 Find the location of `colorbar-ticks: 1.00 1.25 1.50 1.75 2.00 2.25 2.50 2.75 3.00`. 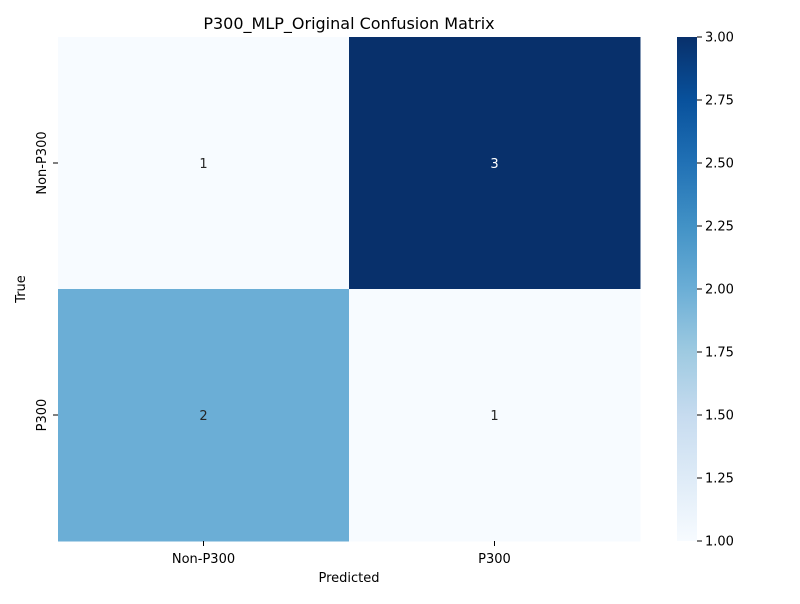

colorbar-ticks: 1.00 1.25 1.50 1.75 2.00 2.25 2.50 2.75 3.00 is located at coordinates (715, 290).